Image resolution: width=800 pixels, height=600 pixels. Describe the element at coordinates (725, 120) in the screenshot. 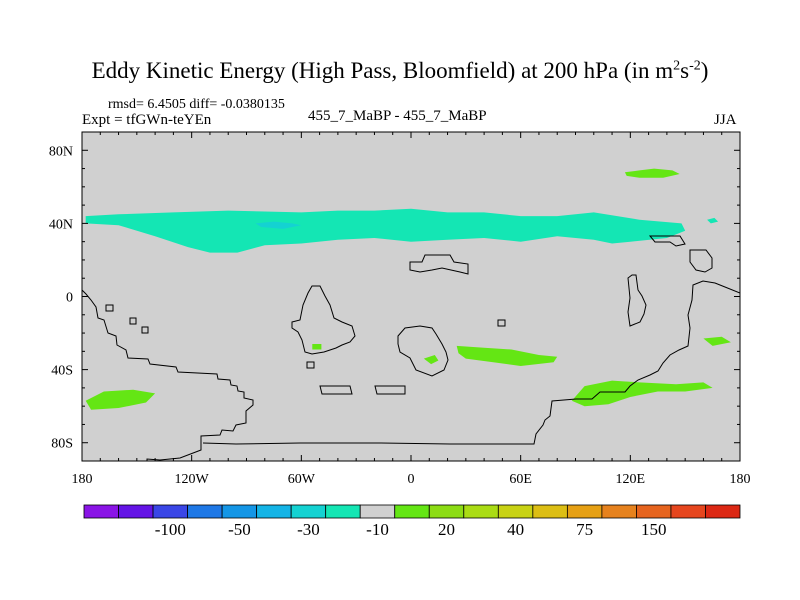

I see `season-label: JJA` at that location.